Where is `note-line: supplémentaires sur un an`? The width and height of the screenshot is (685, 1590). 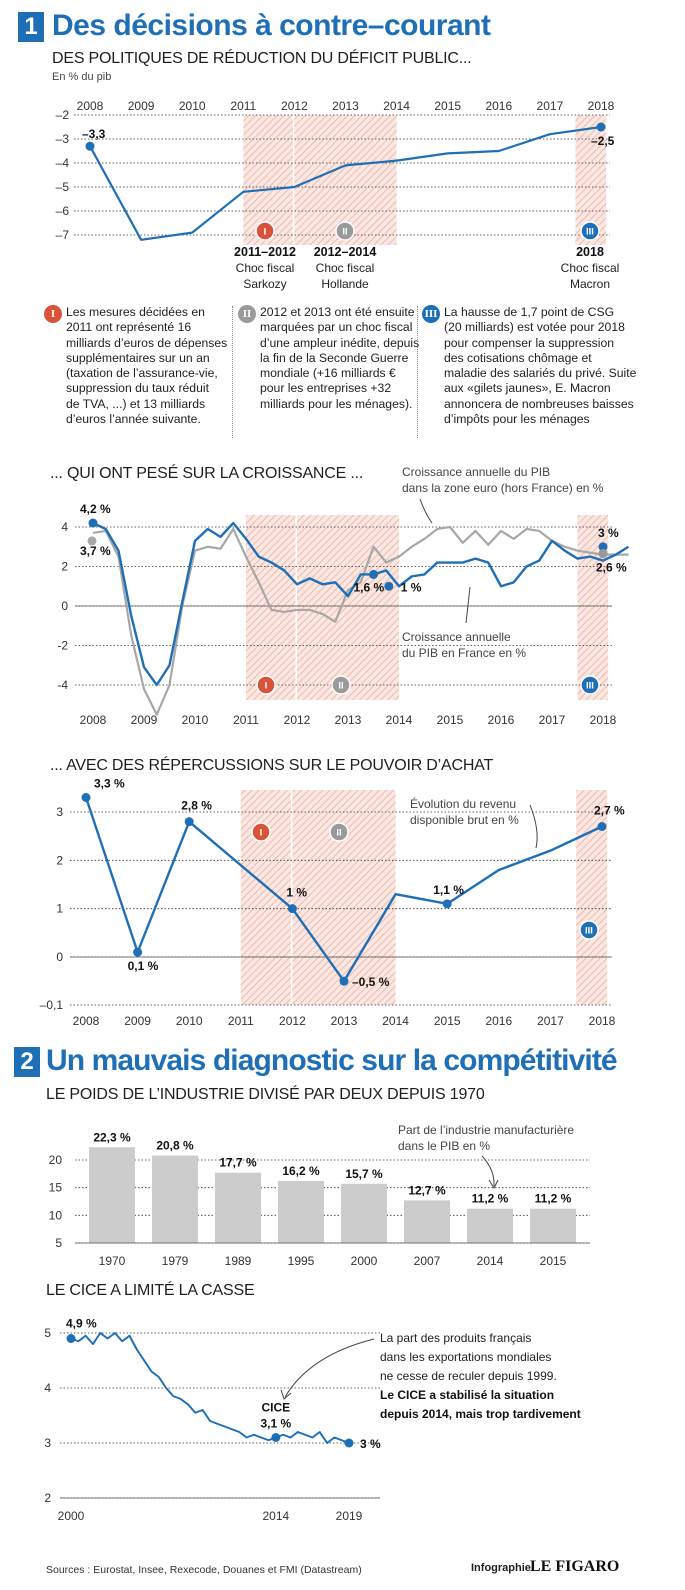 note-line: supplémentaires sur un an is located at coordinates (138, 357).